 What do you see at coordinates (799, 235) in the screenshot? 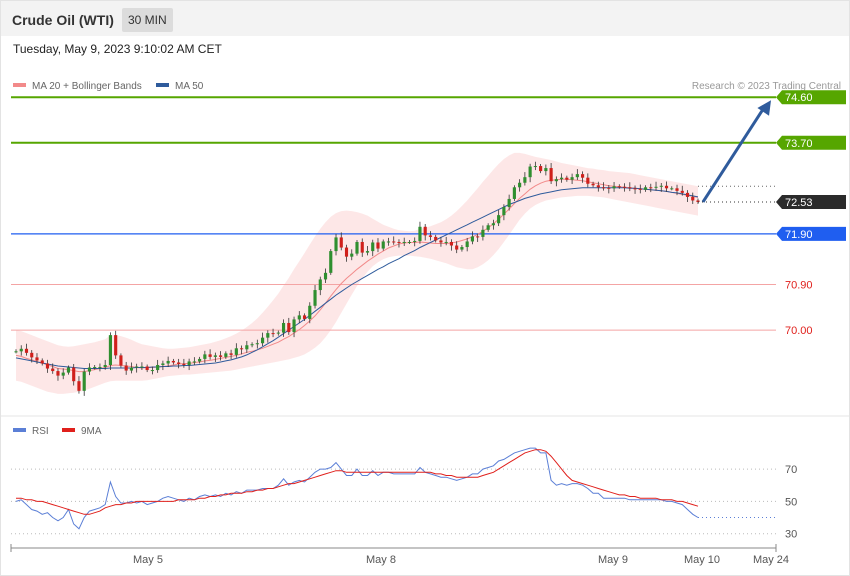
I see `level-label: 71.90` at bounding box center [799, 235].